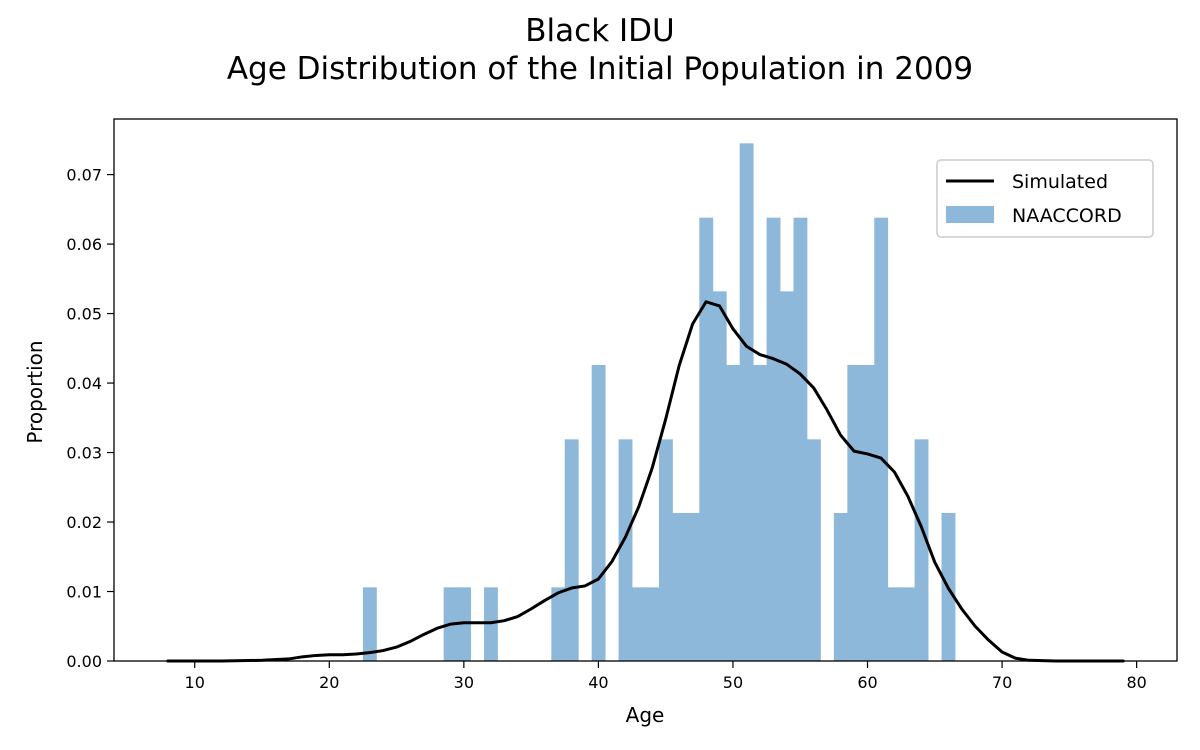  Describe the element at coordinates (84, 522) in the screenshot. I see `y-tick-label: 0.02` at that location.